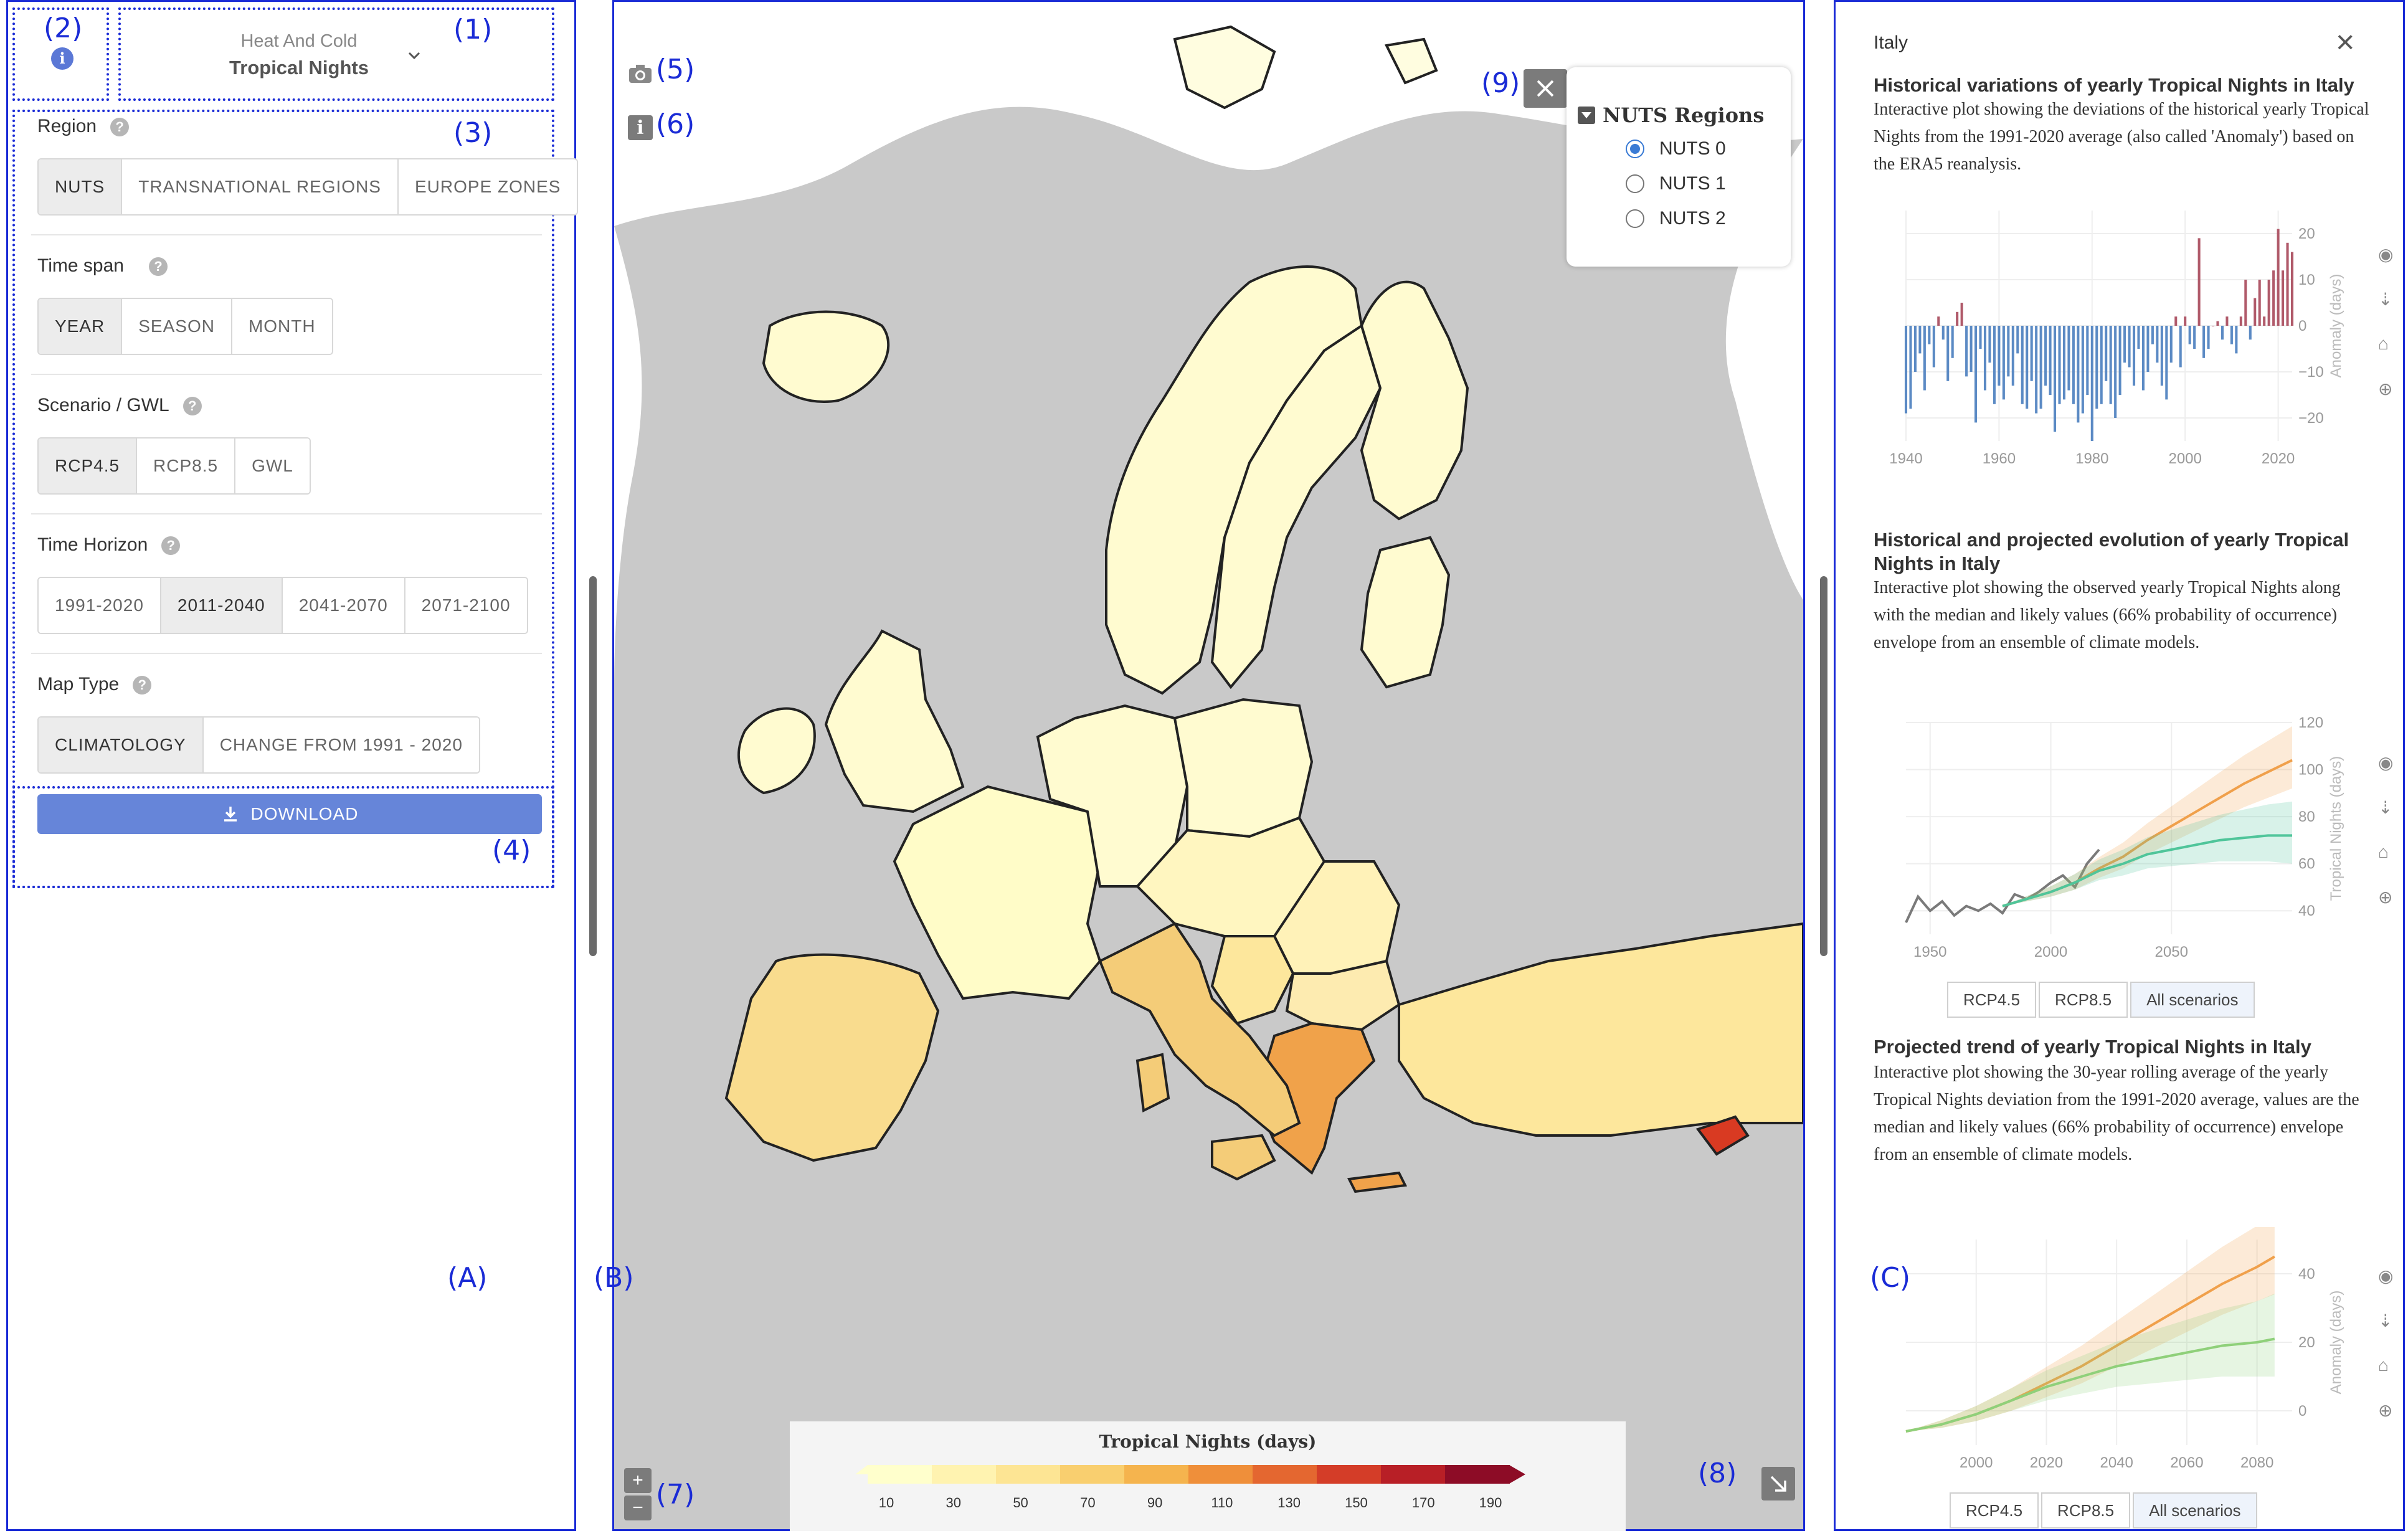  What do you see at coordinates (100, 605) in the screenshot?
I see `horizon-option-1991-2020: 1991-2020` at bounding box center [100, 605].